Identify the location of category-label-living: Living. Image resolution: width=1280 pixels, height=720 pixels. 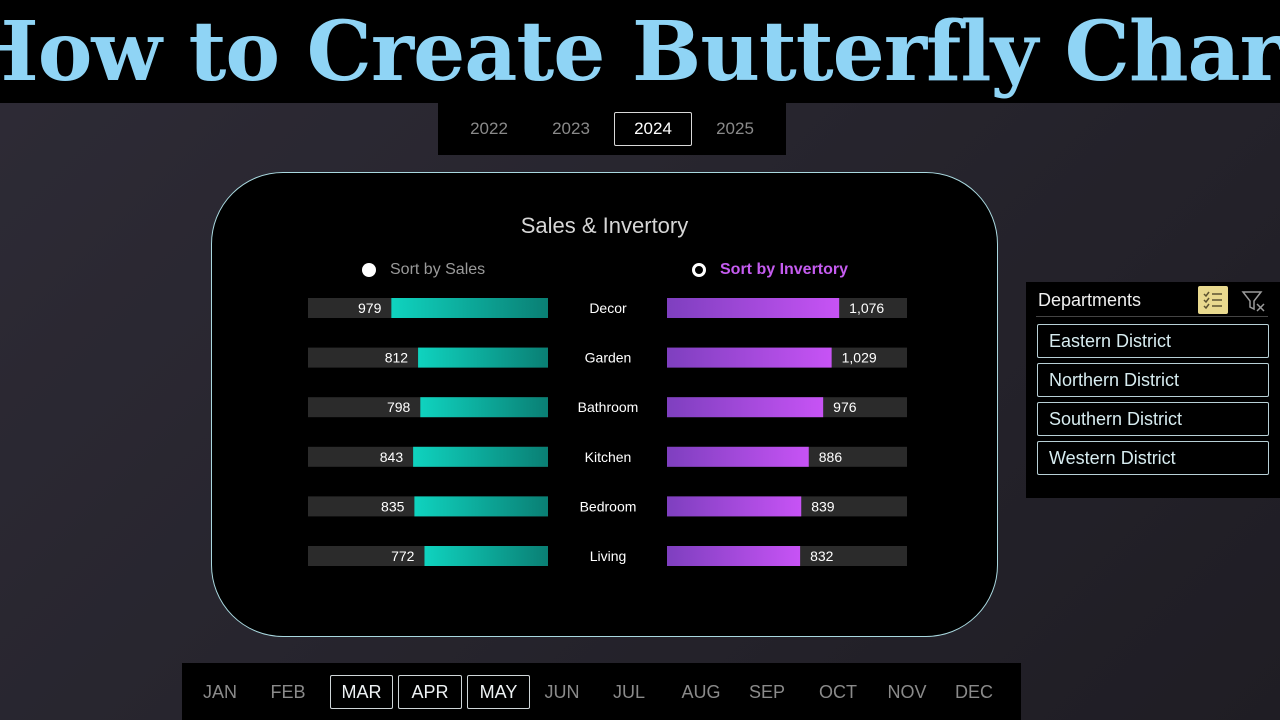
(608, 556).